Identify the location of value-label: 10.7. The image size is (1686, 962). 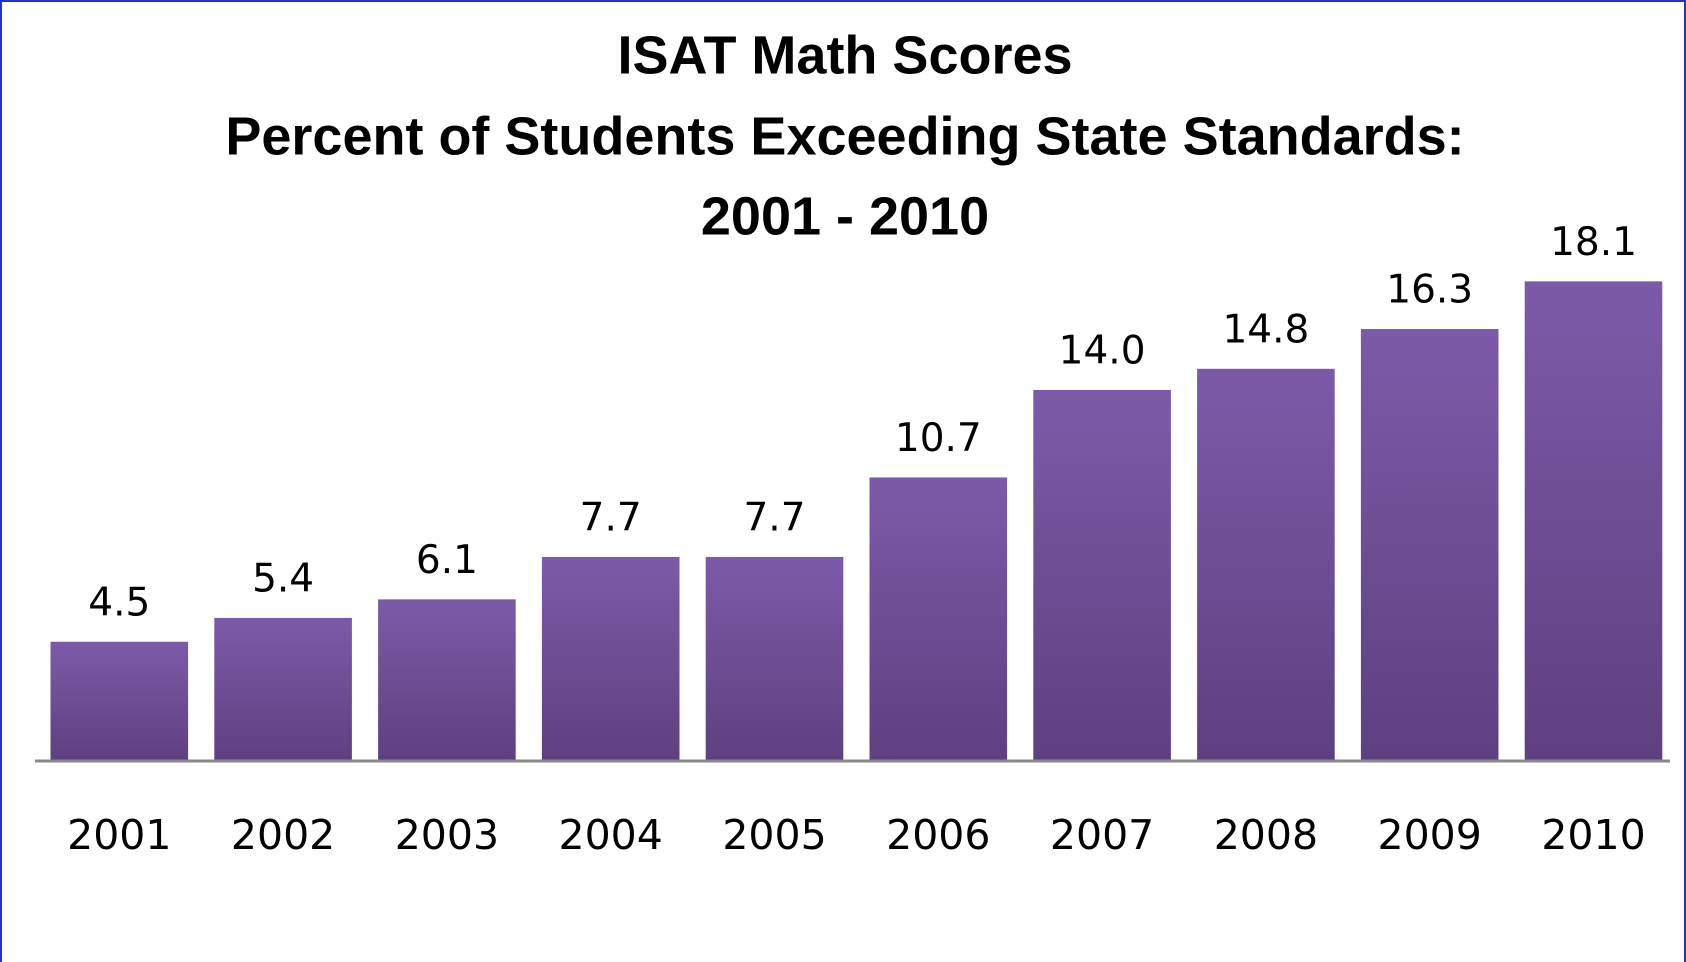
(938, 438).